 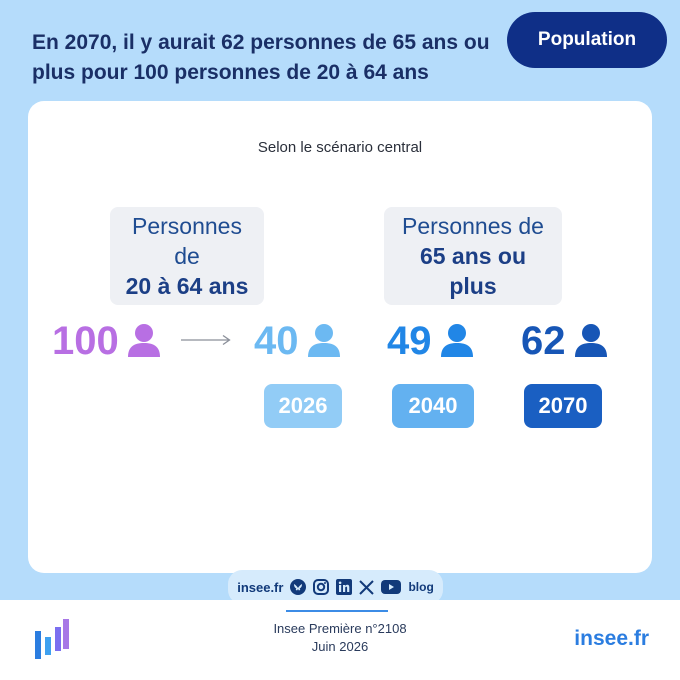 I want to click on instagram-icon, so click(x=321, y=587).